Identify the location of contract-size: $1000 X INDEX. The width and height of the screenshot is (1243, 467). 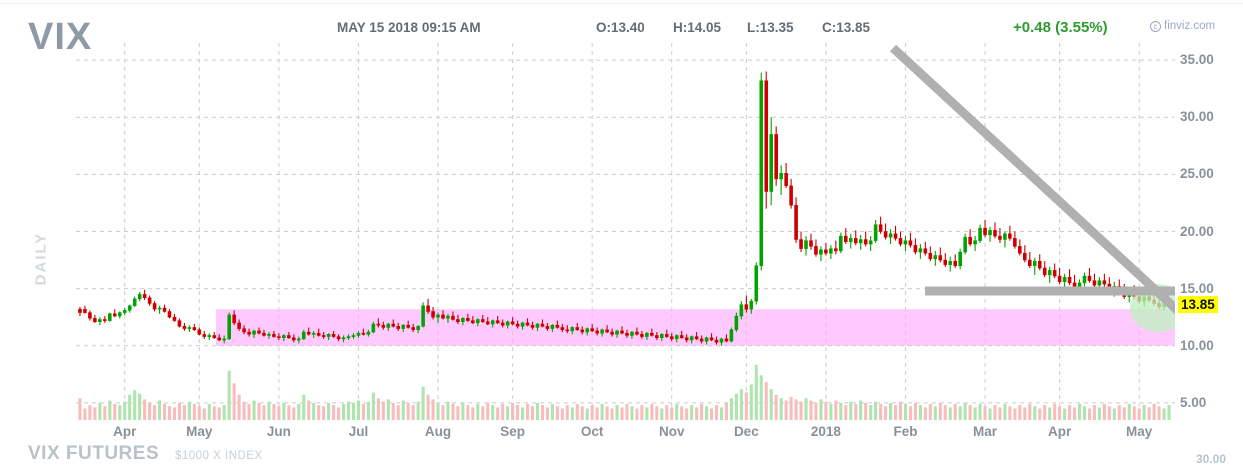
(219, 456).